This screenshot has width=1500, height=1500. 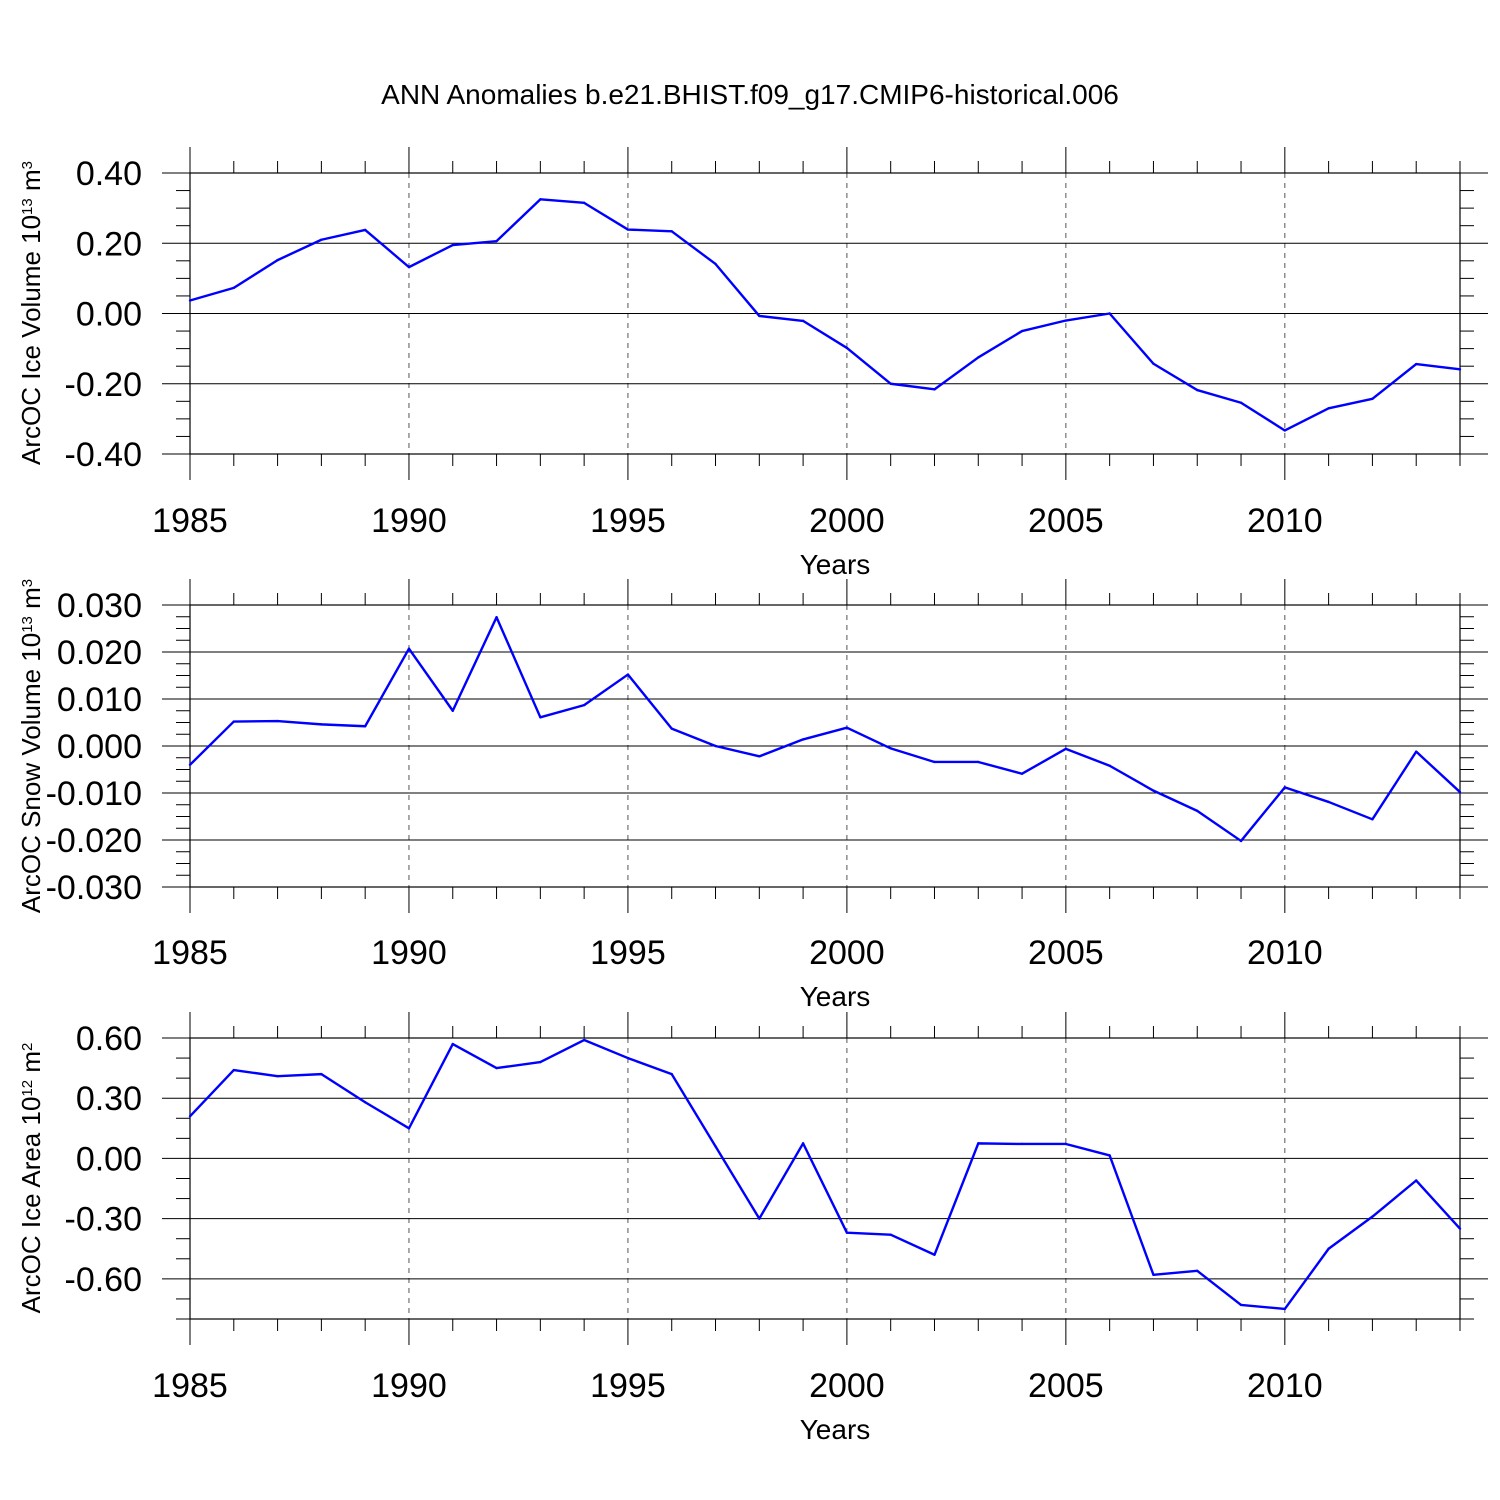 I want to click on y-tick-label: 0.010, so click(x=99, y=700).